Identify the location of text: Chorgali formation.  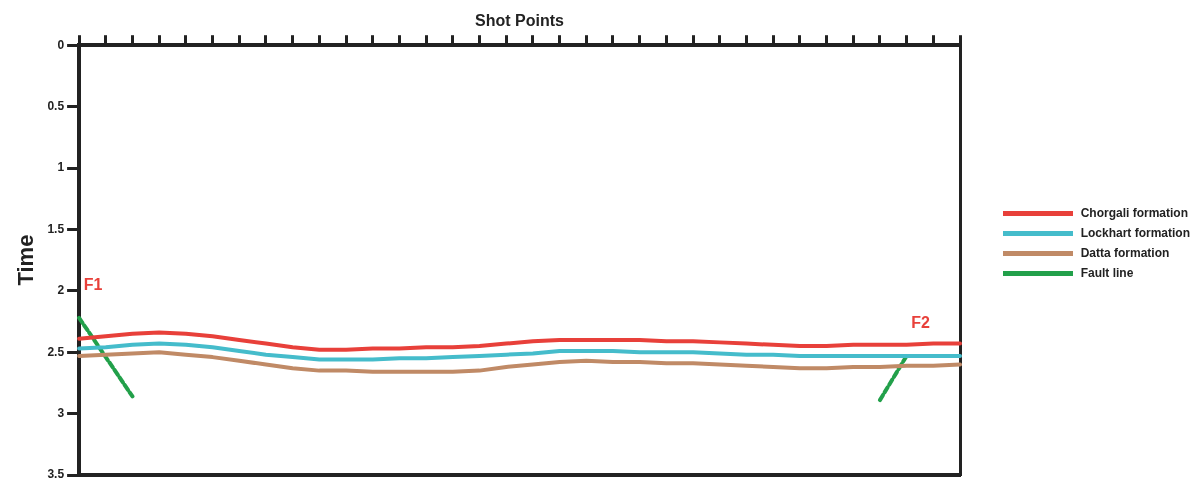
(1134, 213).